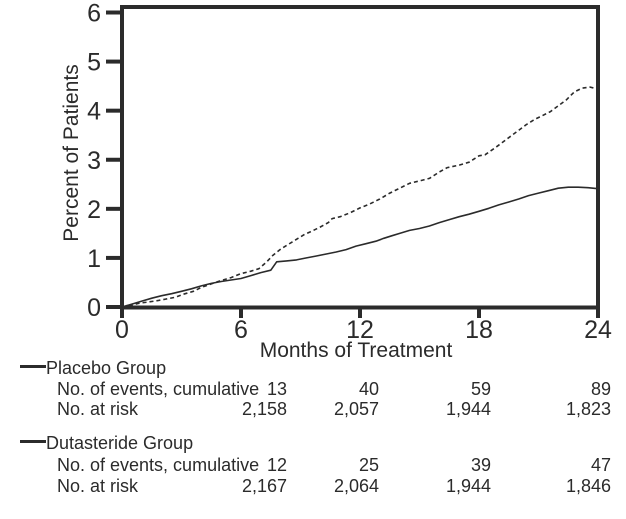 This screenshot has height=519, width=626. Describe the element at coordinates (600, 389) in the screenshot. I see `placebo-events-m24: 89` at that location.